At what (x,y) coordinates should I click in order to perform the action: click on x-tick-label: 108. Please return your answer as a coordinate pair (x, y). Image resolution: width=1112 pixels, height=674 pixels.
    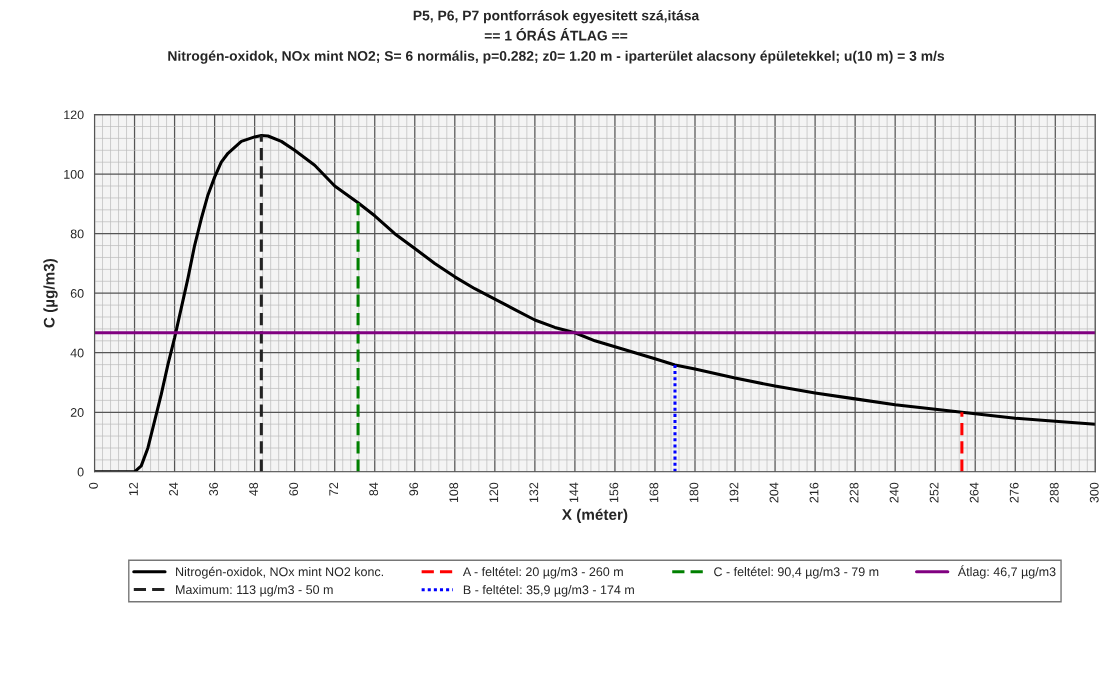
    Looking at the image, I should click on (454, 492).